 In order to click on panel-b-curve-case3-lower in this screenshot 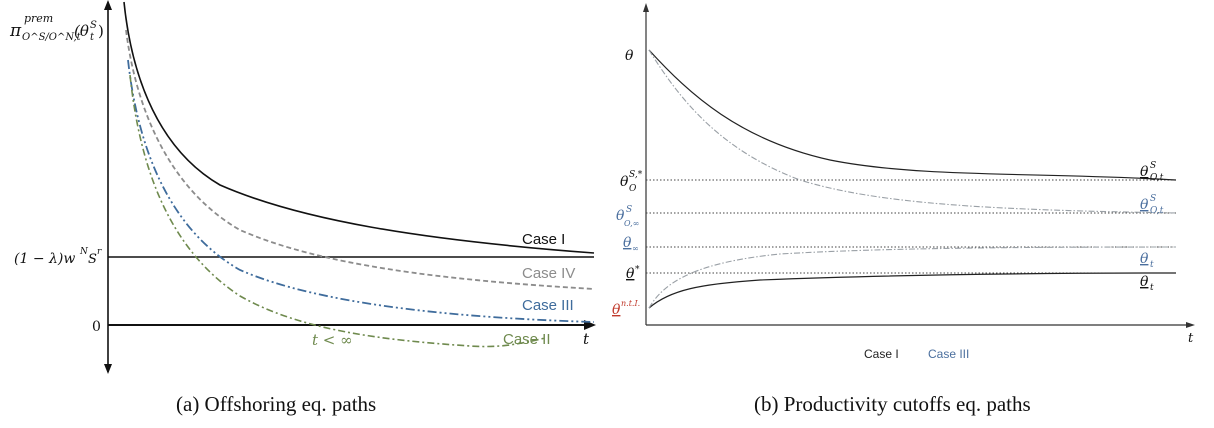, I will do `click(912, 277)`.